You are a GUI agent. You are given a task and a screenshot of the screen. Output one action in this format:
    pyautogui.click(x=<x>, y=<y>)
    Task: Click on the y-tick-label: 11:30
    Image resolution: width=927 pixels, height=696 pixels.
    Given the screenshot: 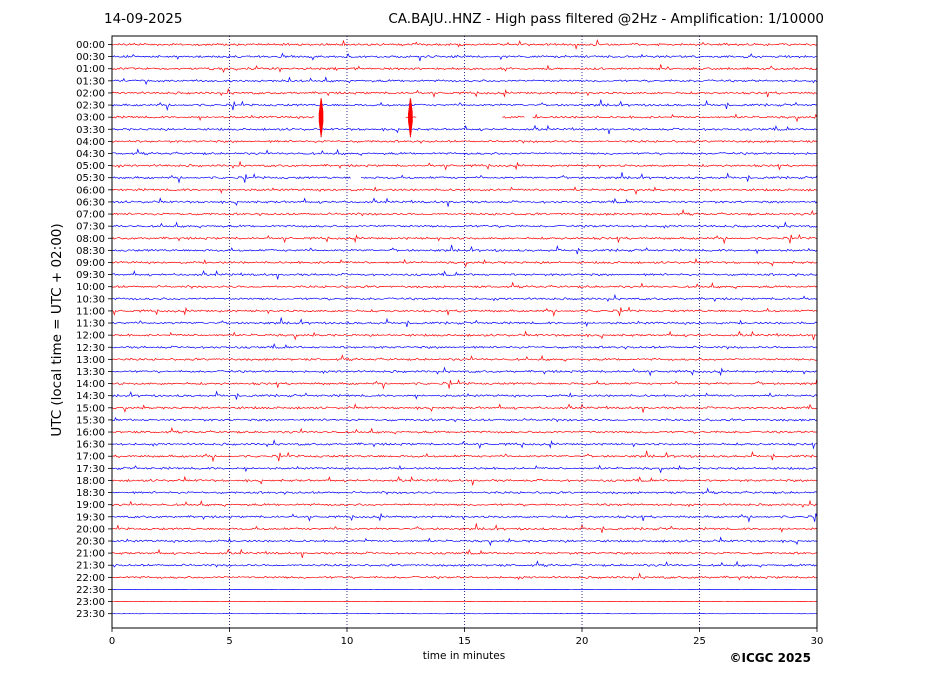 What is the action you would take?
    pyautogui.click(x=90, y=324)
    